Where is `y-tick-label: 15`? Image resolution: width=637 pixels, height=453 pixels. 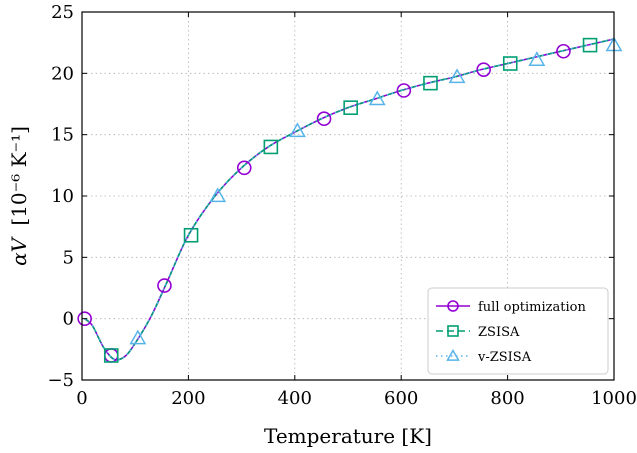
y-tick-label: 15 is located at coordinates (62, 135).